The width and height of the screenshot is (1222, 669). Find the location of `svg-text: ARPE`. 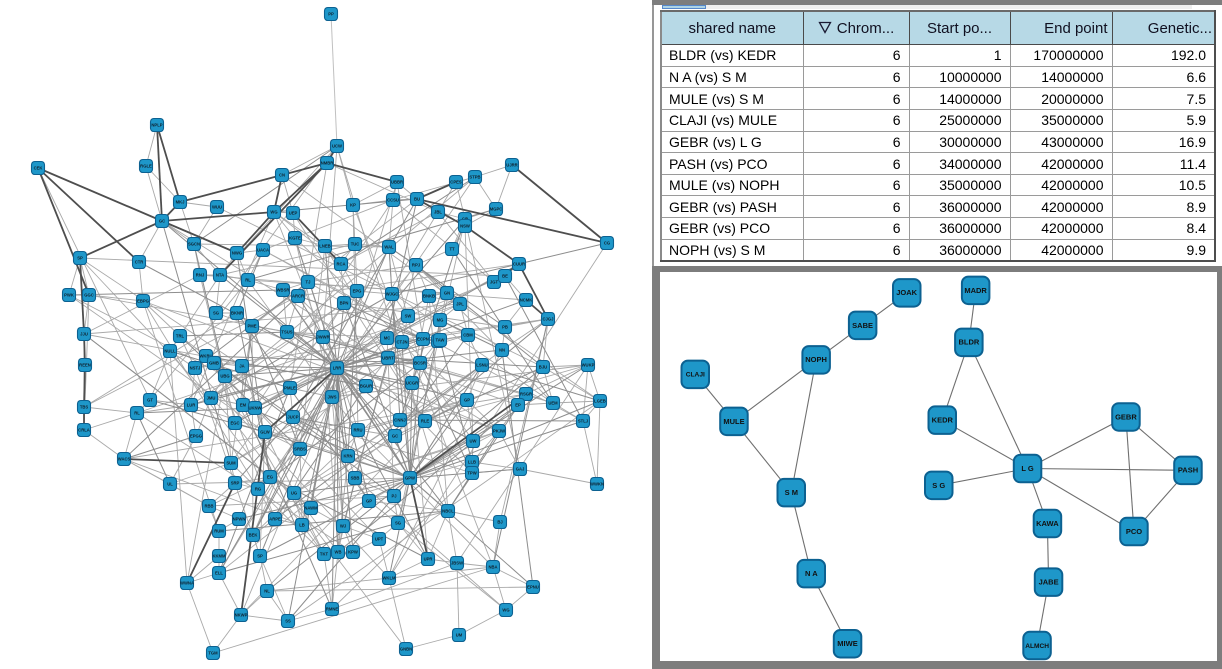

svg-text: ARPE is located at coordinates (275, 519).